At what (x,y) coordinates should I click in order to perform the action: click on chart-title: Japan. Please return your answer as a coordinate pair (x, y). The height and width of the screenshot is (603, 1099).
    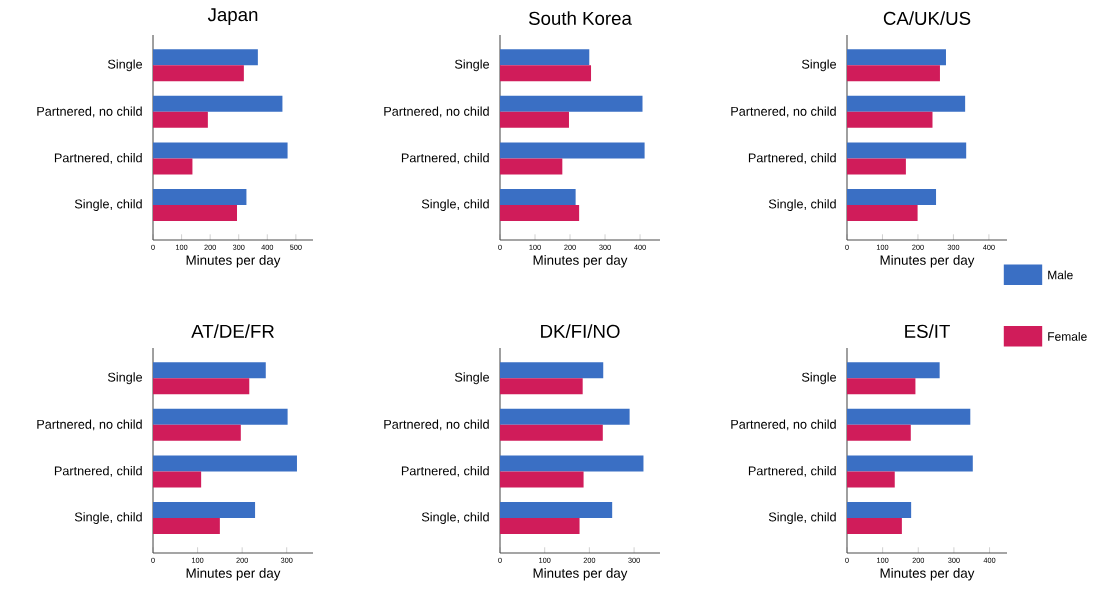
    Looking at the image, I should click on (232, 16).